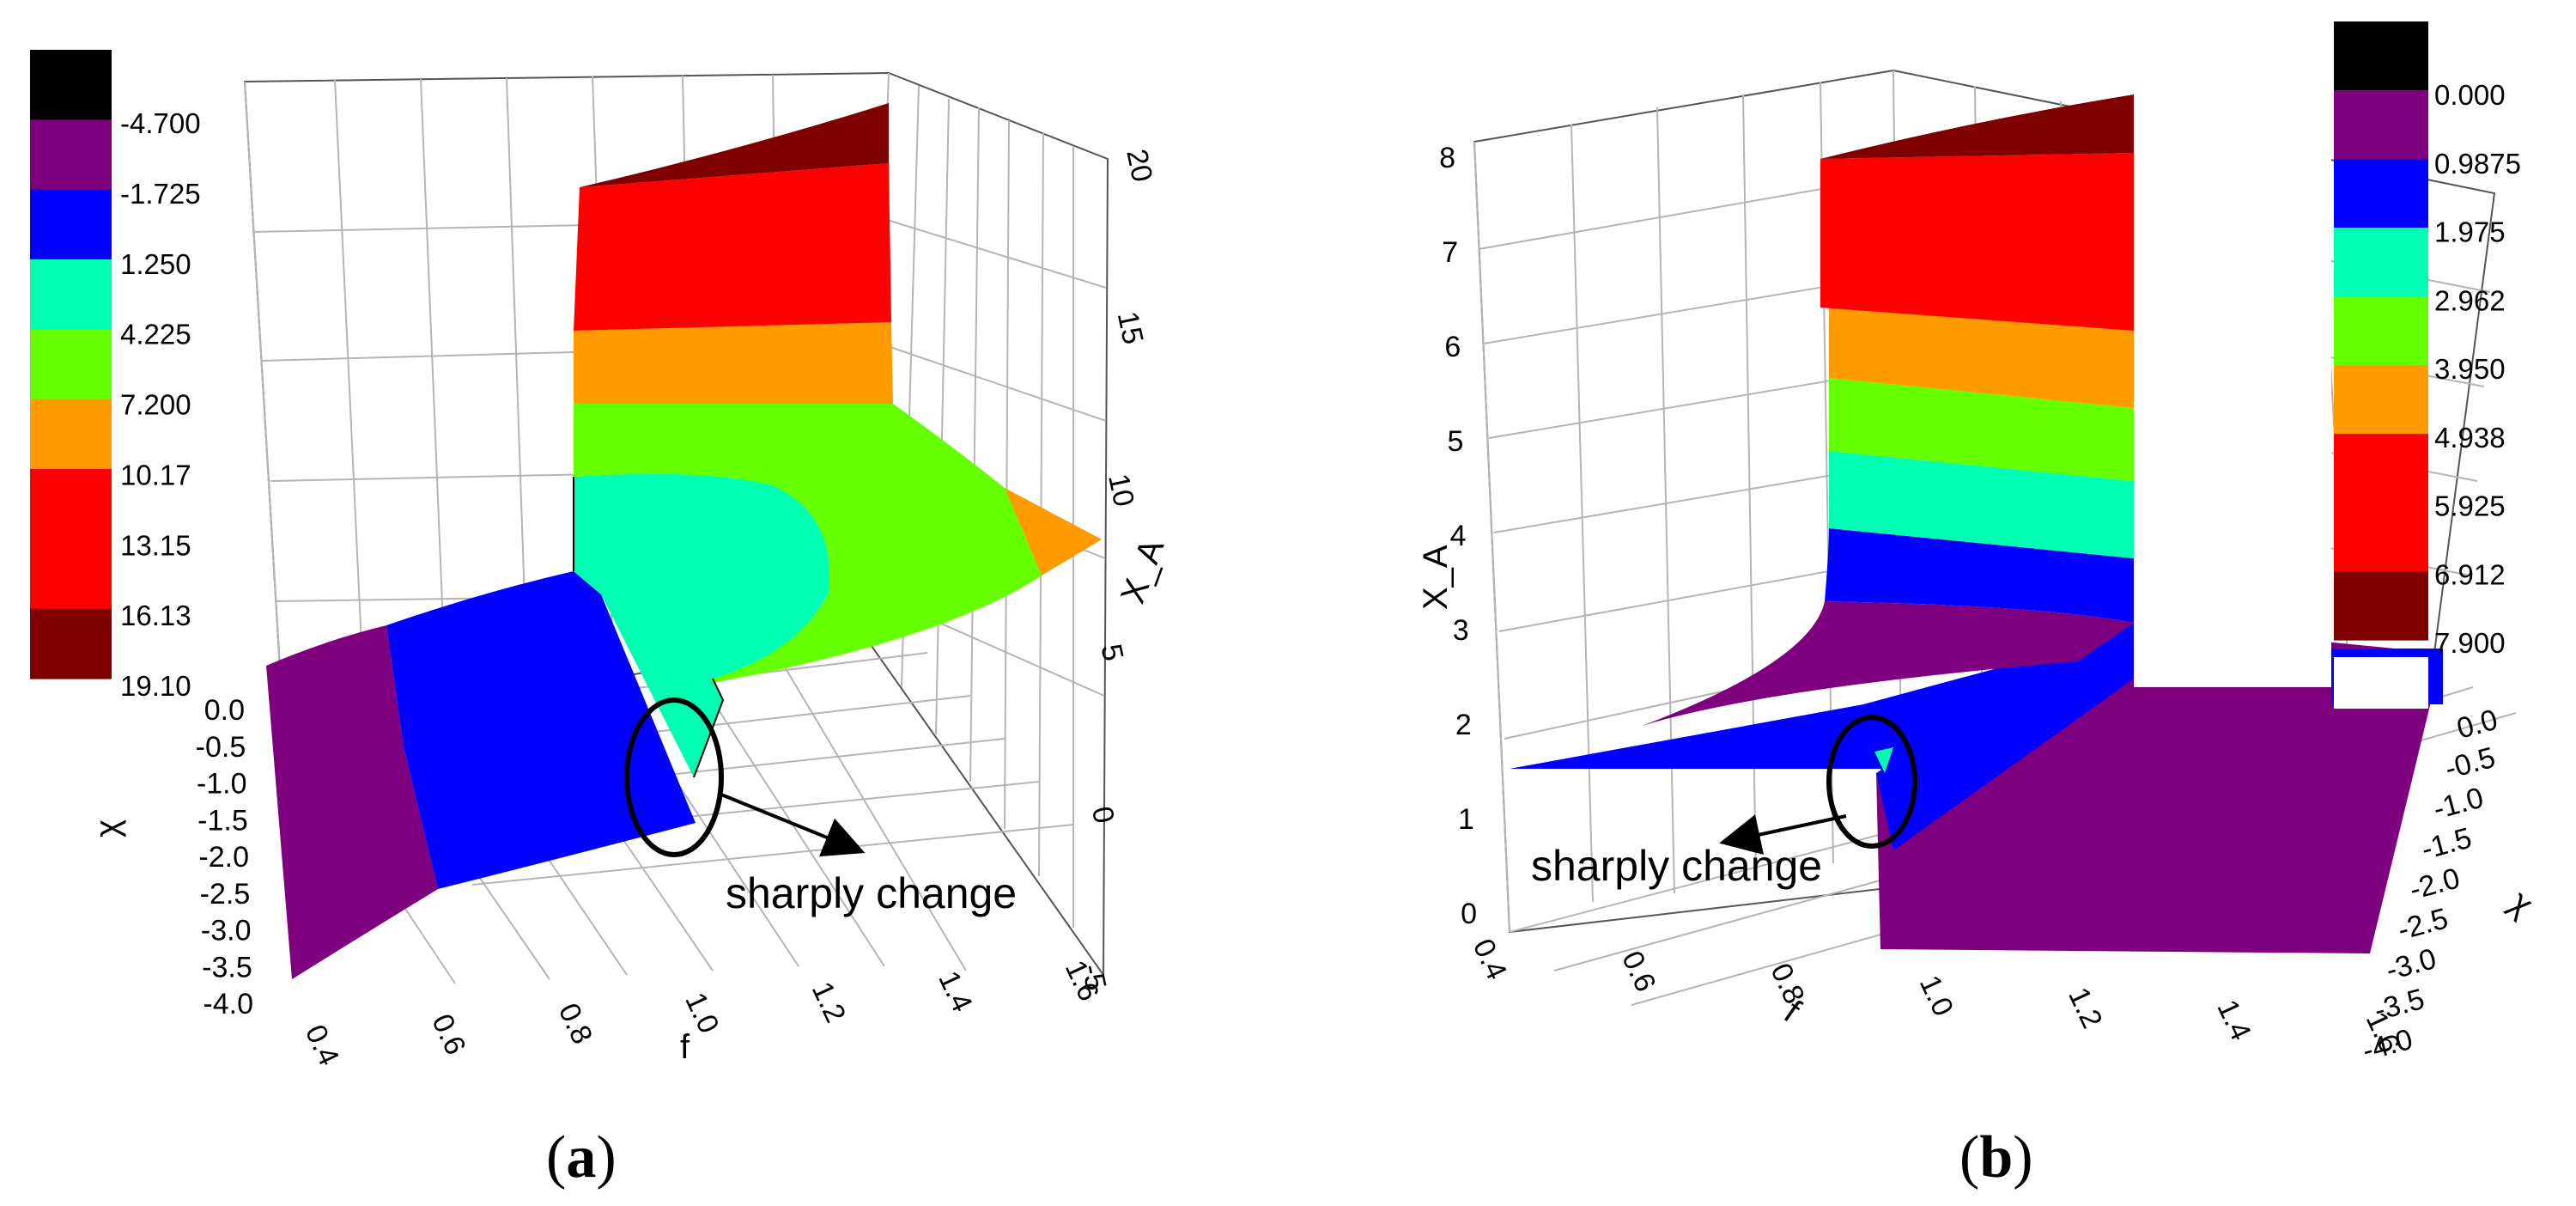 Image resolution: width=2576 pixels, height=1206 pixels. What do you see at coordinates (155, 334) in the screenshot?
I see `legend-a-label: 4.225` at bounding box center [155, 334].